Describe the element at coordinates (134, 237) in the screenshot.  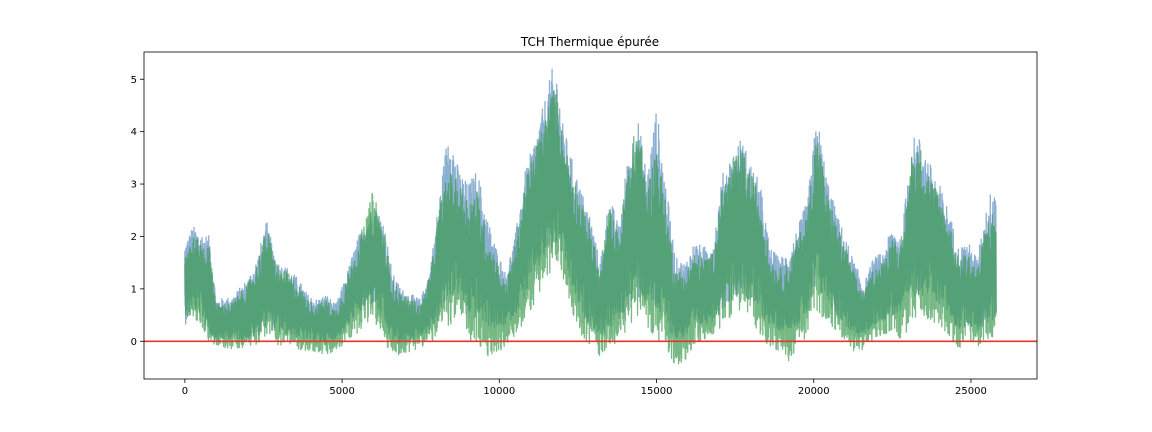
I see `y-tick-label: 2` at that location.